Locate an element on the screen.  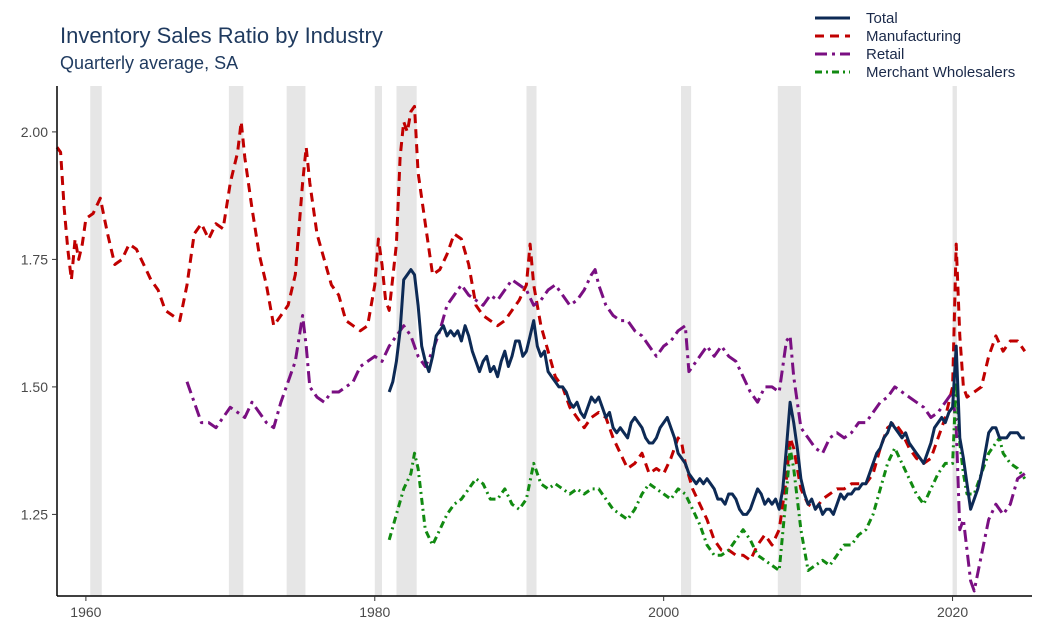
x-axis-ticks: 1960 1980 2000 2020 is located at coordinates (519, 608).